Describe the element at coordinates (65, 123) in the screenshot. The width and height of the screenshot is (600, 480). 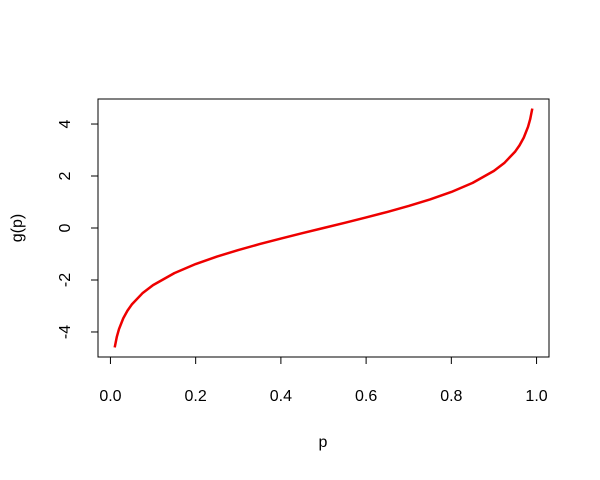
I see `y-tick-label: 4` at that location.